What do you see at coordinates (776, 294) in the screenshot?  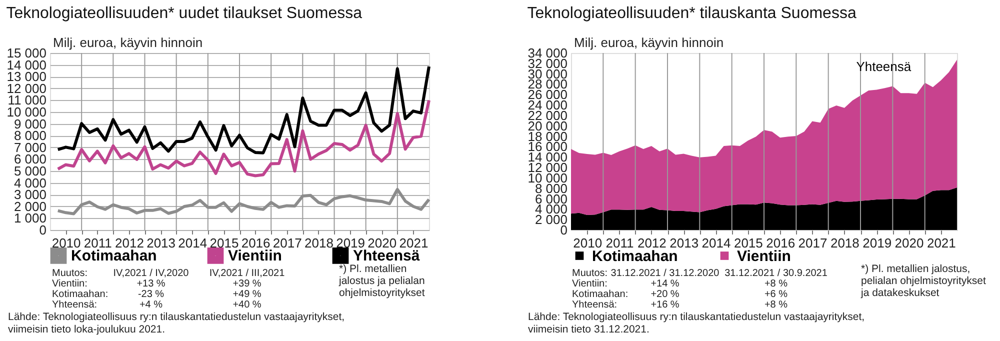 I see `text: +6 %` at bounding box center [776, 294].